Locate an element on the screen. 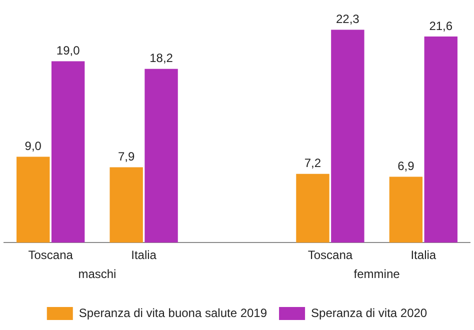  data-label: 6,9 is located at coordinates (406, 166).